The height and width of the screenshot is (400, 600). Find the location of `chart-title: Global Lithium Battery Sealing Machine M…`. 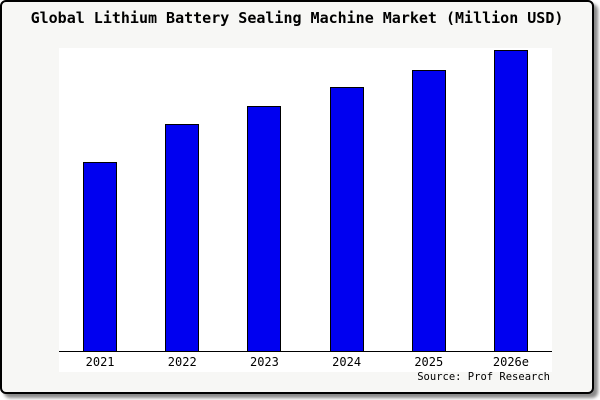

chart-title: Global Lithium Battery Sealing Machine M… is located at coordinates (297, 18).